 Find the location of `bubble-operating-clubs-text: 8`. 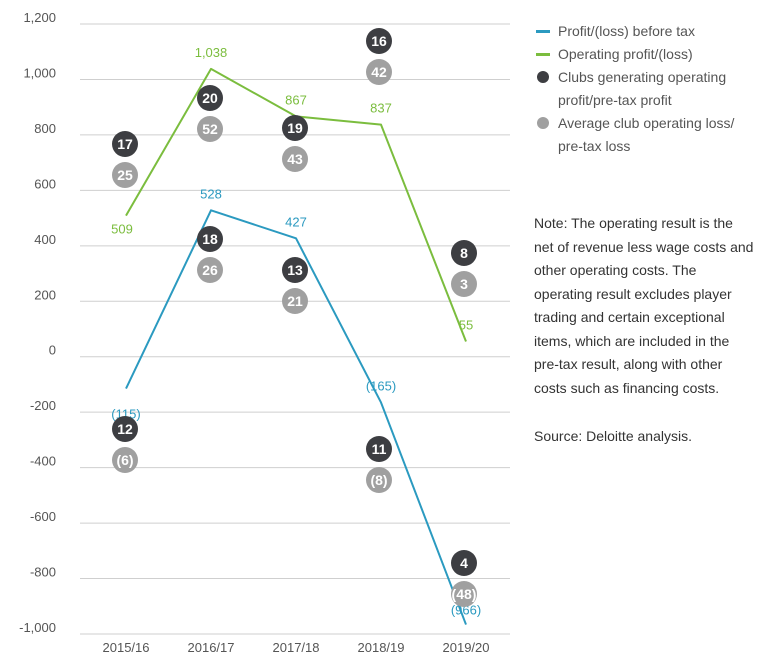

bubble-operating-clubs-text: 8 is located at coordinates (464, 253).